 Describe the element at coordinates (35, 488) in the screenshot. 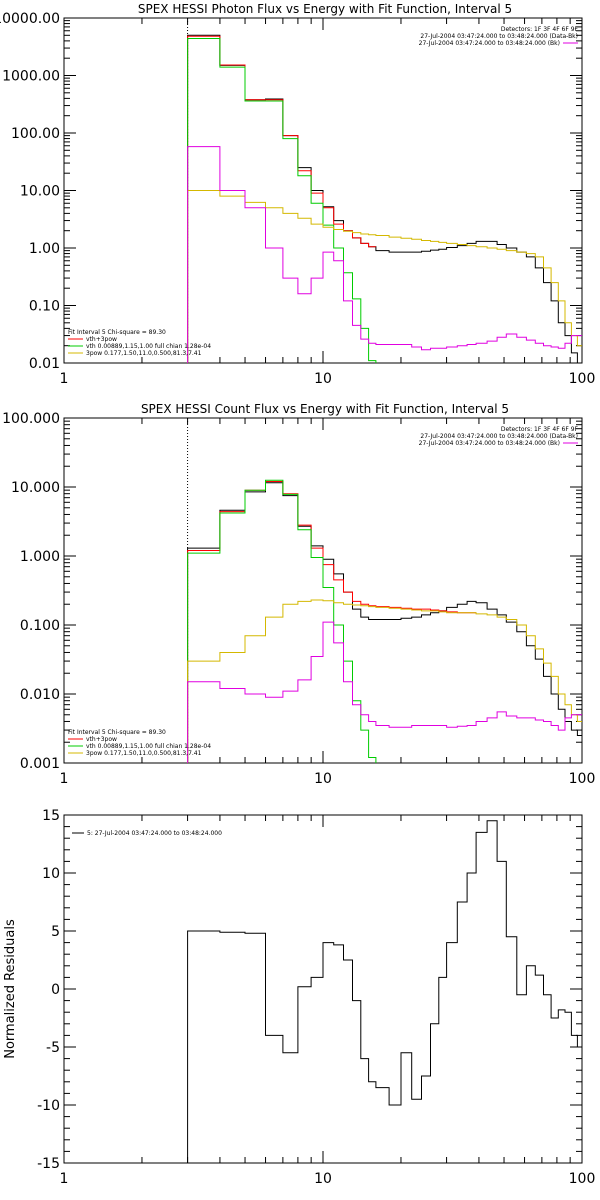

I see `count-y-tick-label: 10.000` at that location.